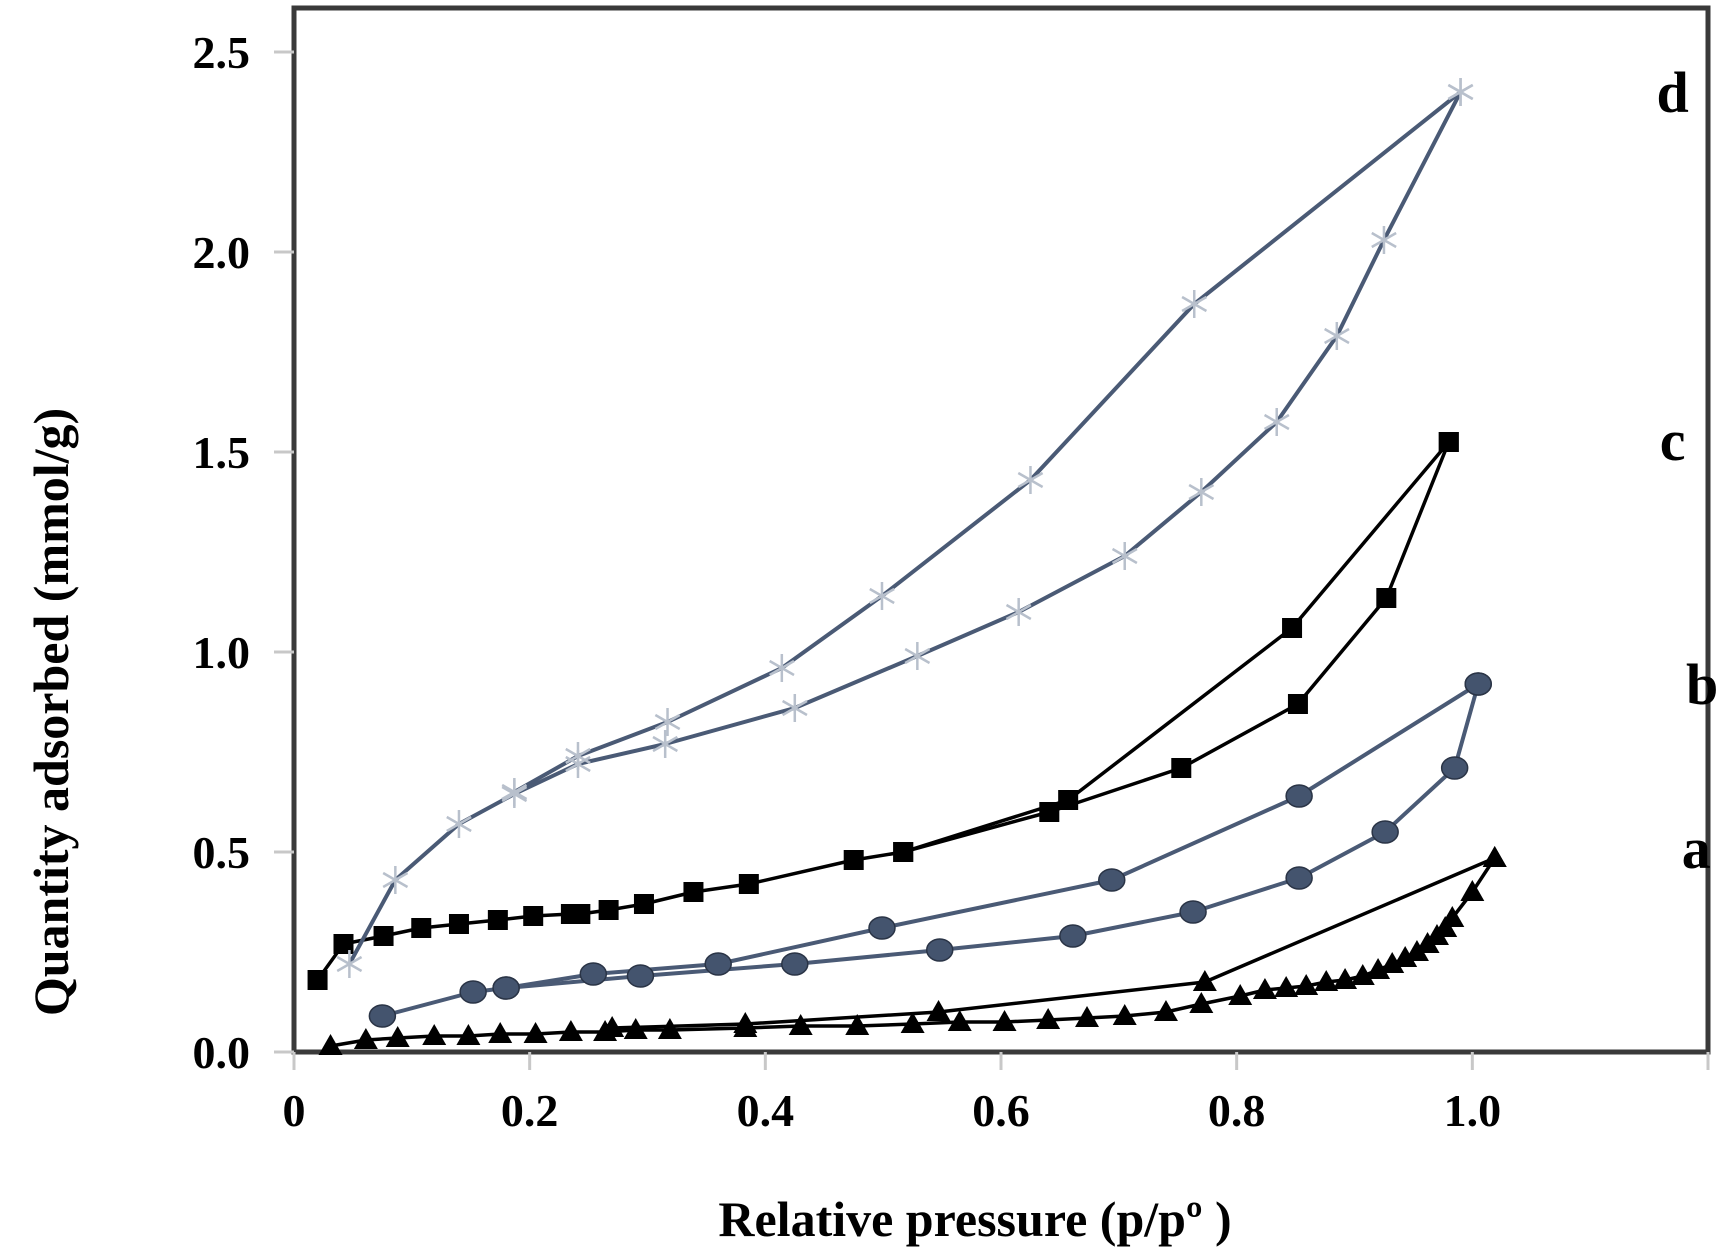 Image resolution: width=1724 pixels, height=1252 pixels. I want to click on y-tick-label: 0.5, so click(222, 852).